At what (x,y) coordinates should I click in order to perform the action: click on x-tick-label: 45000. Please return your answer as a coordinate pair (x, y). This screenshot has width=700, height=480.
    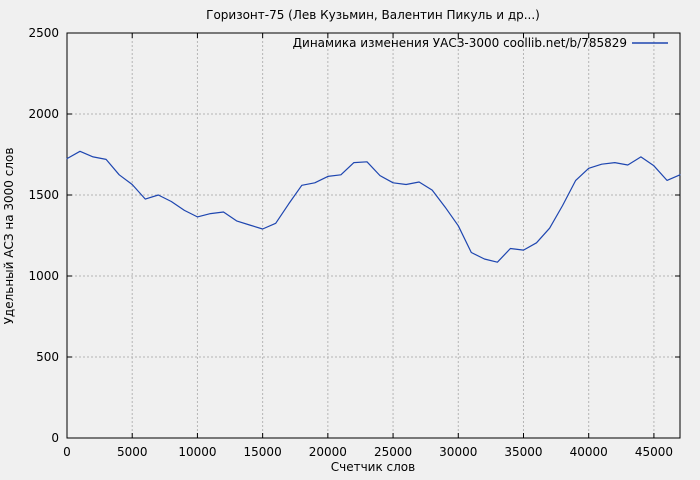
    Looking at the image, I should click on (654, 452).